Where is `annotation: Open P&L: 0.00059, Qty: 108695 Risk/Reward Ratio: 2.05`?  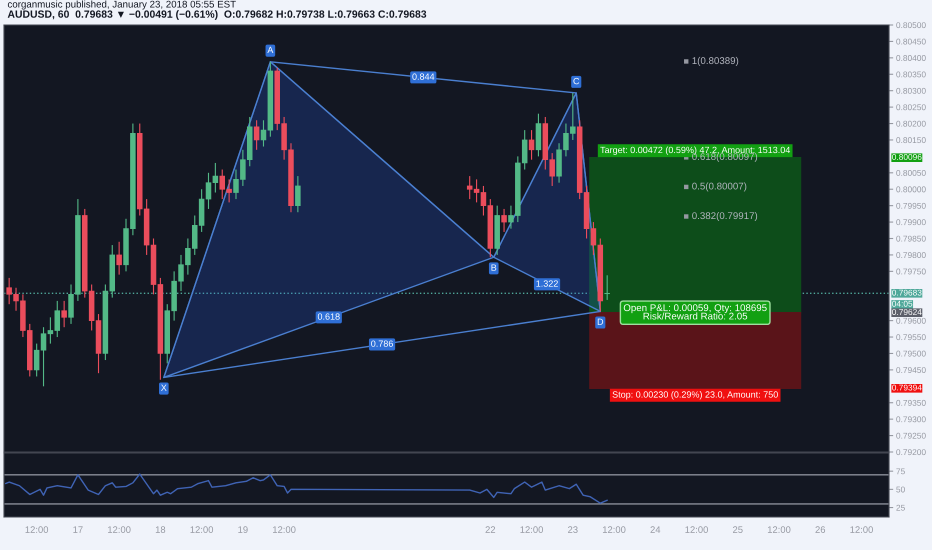
annotation: Open P&L: 0.00059, Qty: 108695 Risk/Reward Ratio: 2.05 is located at coordinates (695, 312).